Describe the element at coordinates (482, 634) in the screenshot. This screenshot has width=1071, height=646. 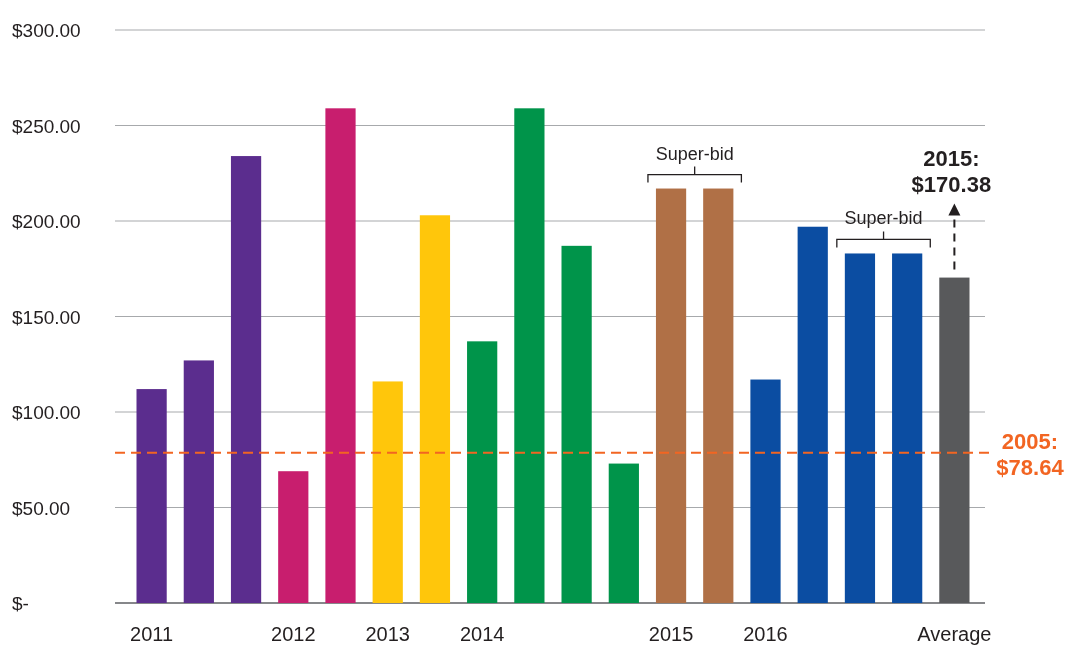
I see `x-tick-label: 2014` at that location.